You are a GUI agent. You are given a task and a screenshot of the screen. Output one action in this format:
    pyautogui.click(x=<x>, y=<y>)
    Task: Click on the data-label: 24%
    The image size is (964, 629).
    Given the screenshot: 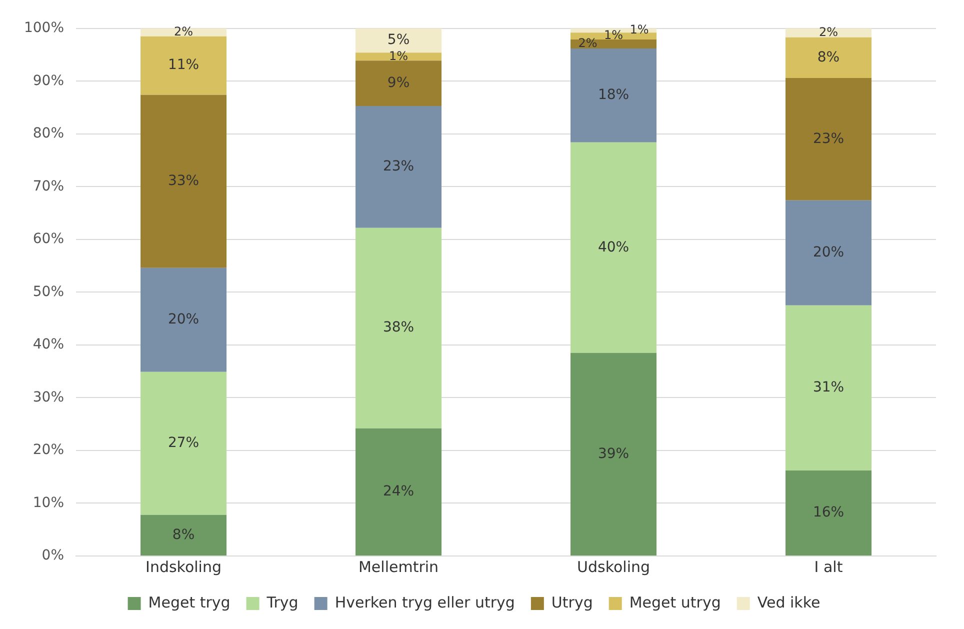 What is the action you would take?
    pyautogui.click(x=398, y=492)
    